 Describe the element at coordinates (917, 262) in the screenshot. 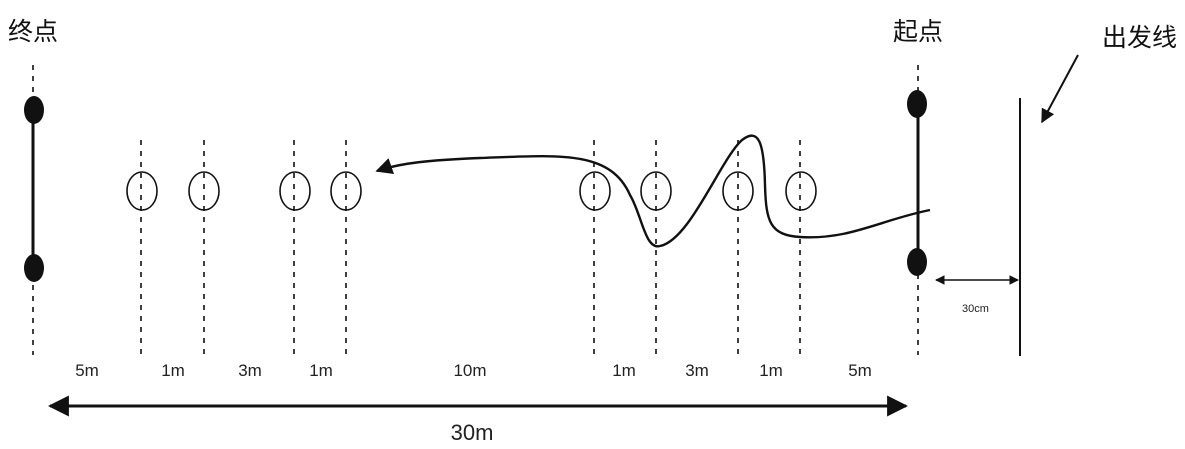

I see `start-pole-bottom` at that location.